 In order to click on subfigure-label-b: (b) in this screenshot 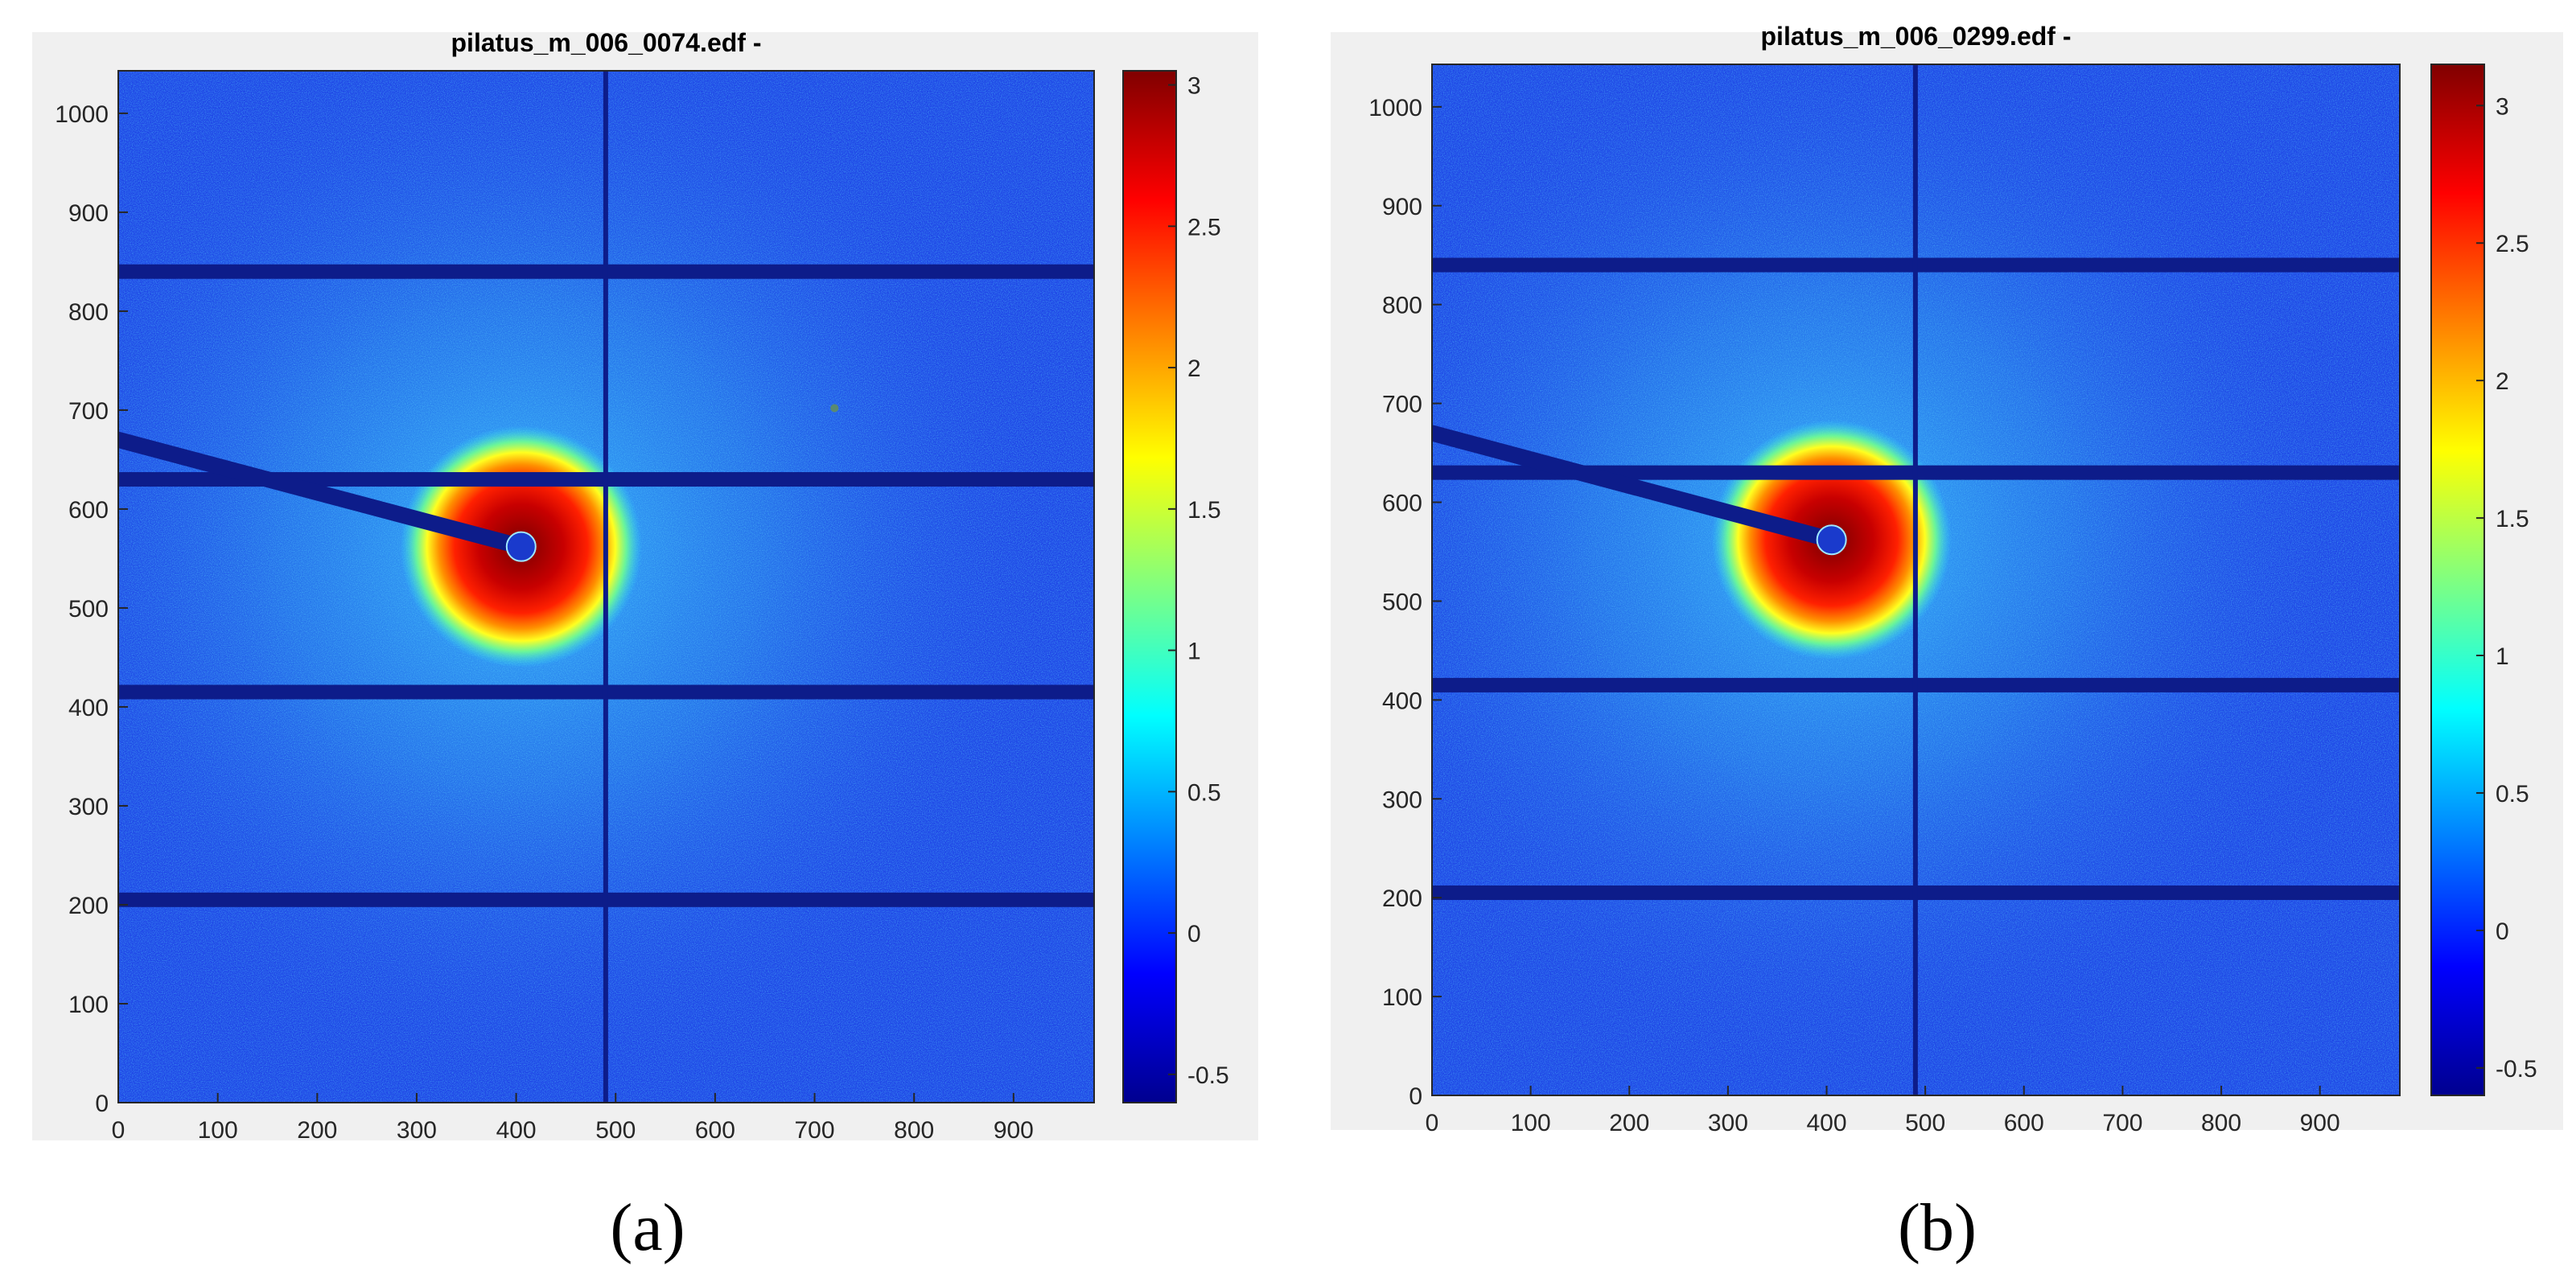, I will do `click(1937, 1227)`.